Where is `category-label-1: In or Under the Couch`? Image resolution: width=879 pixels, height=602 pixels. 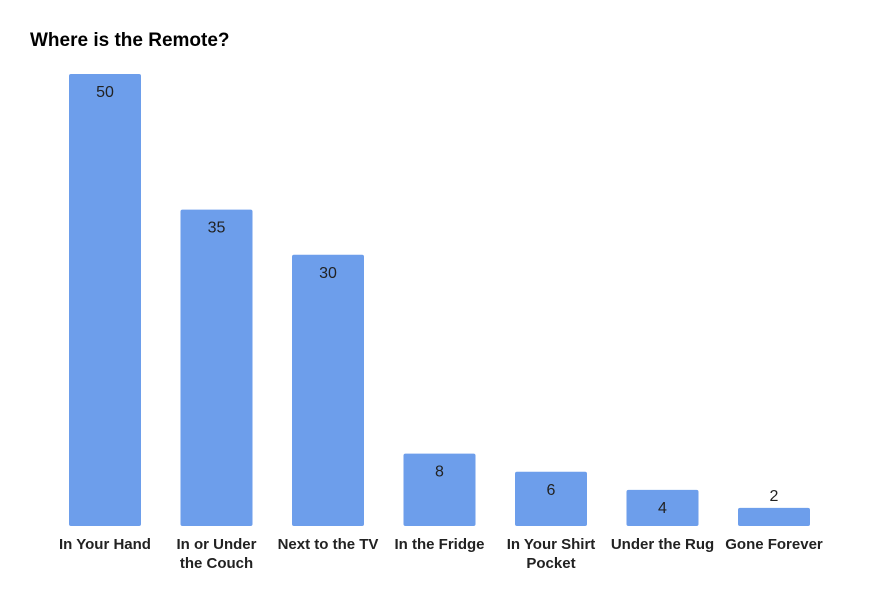
category-label-1: In or Under the Couch is located at coordinates (216, 554).